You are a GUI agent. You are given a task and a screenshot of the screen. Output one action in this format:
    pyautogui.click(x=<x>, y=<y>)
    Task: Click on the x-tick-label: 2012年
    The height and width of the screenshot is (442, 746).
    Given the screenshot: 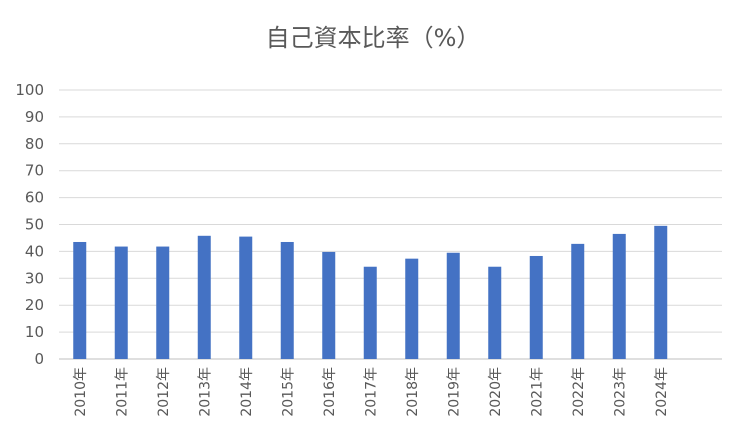 What is the action you would take?
    pyautogui.click(x=164, y=392)
    